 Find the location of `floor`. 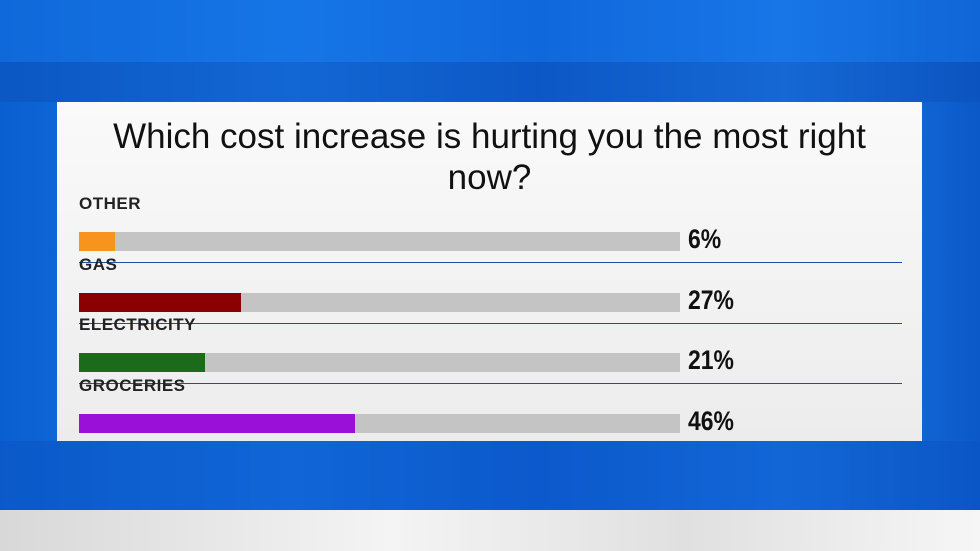

floor is located at coordinates (490, 530).